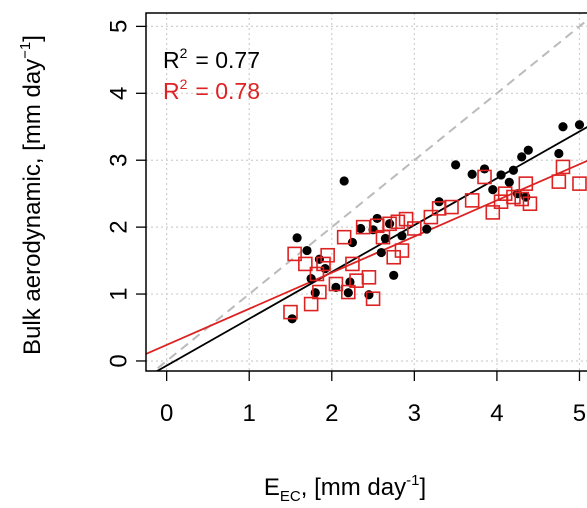  What do you see at coordinates (118, 26) in the screenshot?
I see `y-tick-label: 5` at bounding box center [118, 26].